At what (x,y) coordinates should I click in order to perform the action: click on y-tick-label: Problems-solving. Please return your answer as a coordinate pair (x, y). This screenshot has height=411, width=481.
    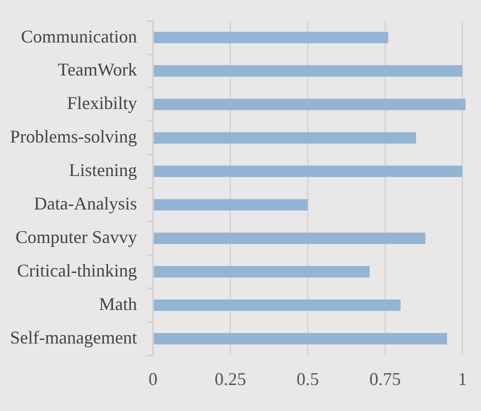
    Looking at the image, I should click on (73, 136).